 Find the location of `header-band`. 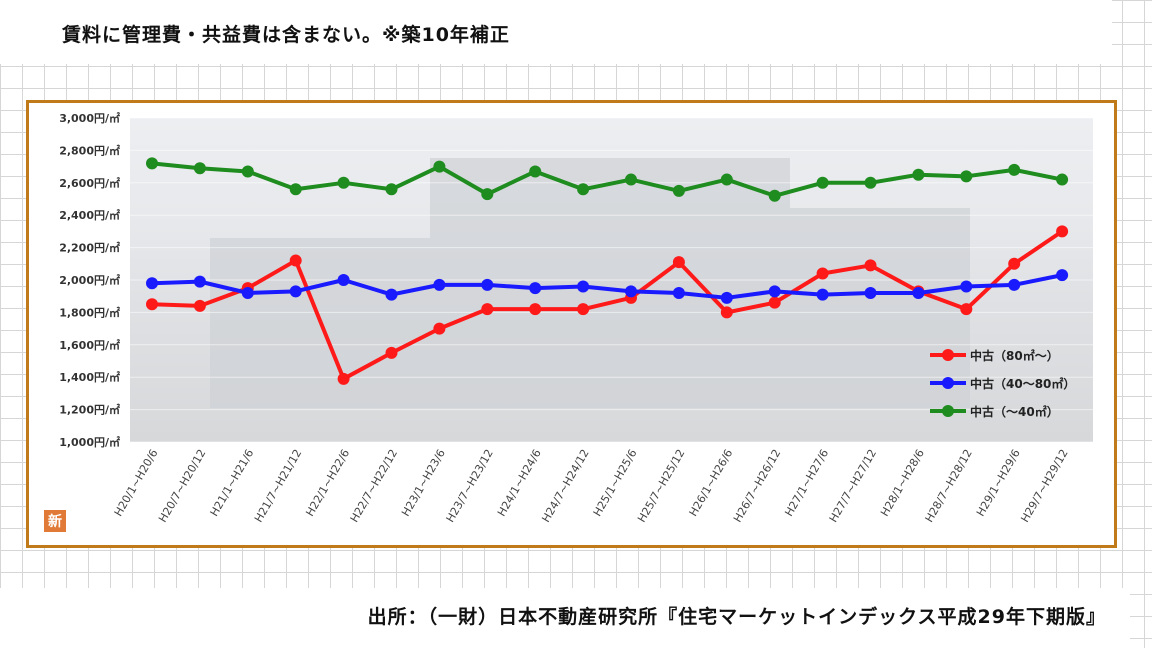

header-band is located at coordinates (556, 32).